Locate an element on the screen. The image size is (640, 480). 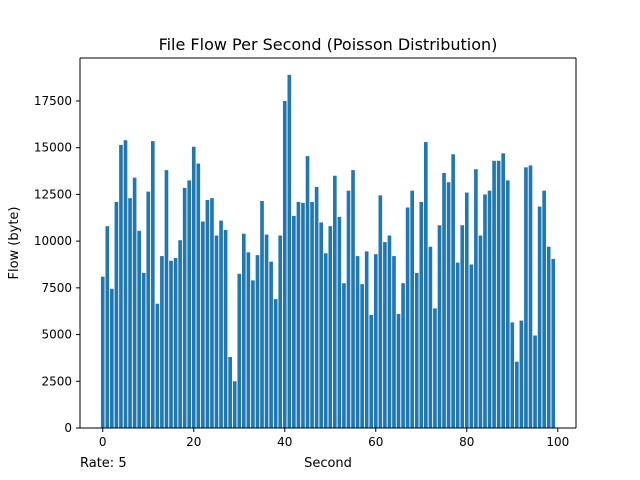
y-axis-label: Flow (byte) is located at coordinates (14, 243).